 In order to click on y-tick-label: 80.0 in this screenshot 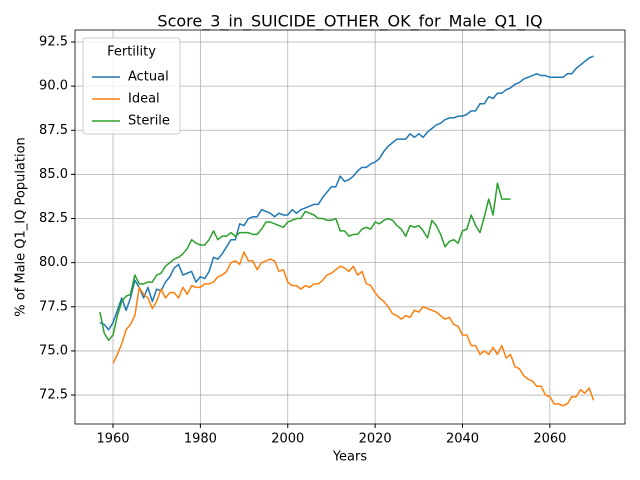, I will do `click(53, 262)`.